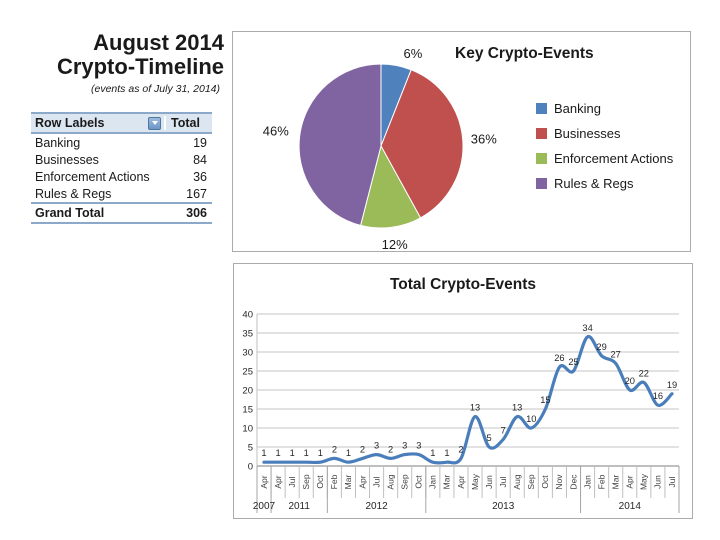 The height and width of the screenshot is (540, 720). I want to click on pie-percent-label: 12%, so click(395, 244).